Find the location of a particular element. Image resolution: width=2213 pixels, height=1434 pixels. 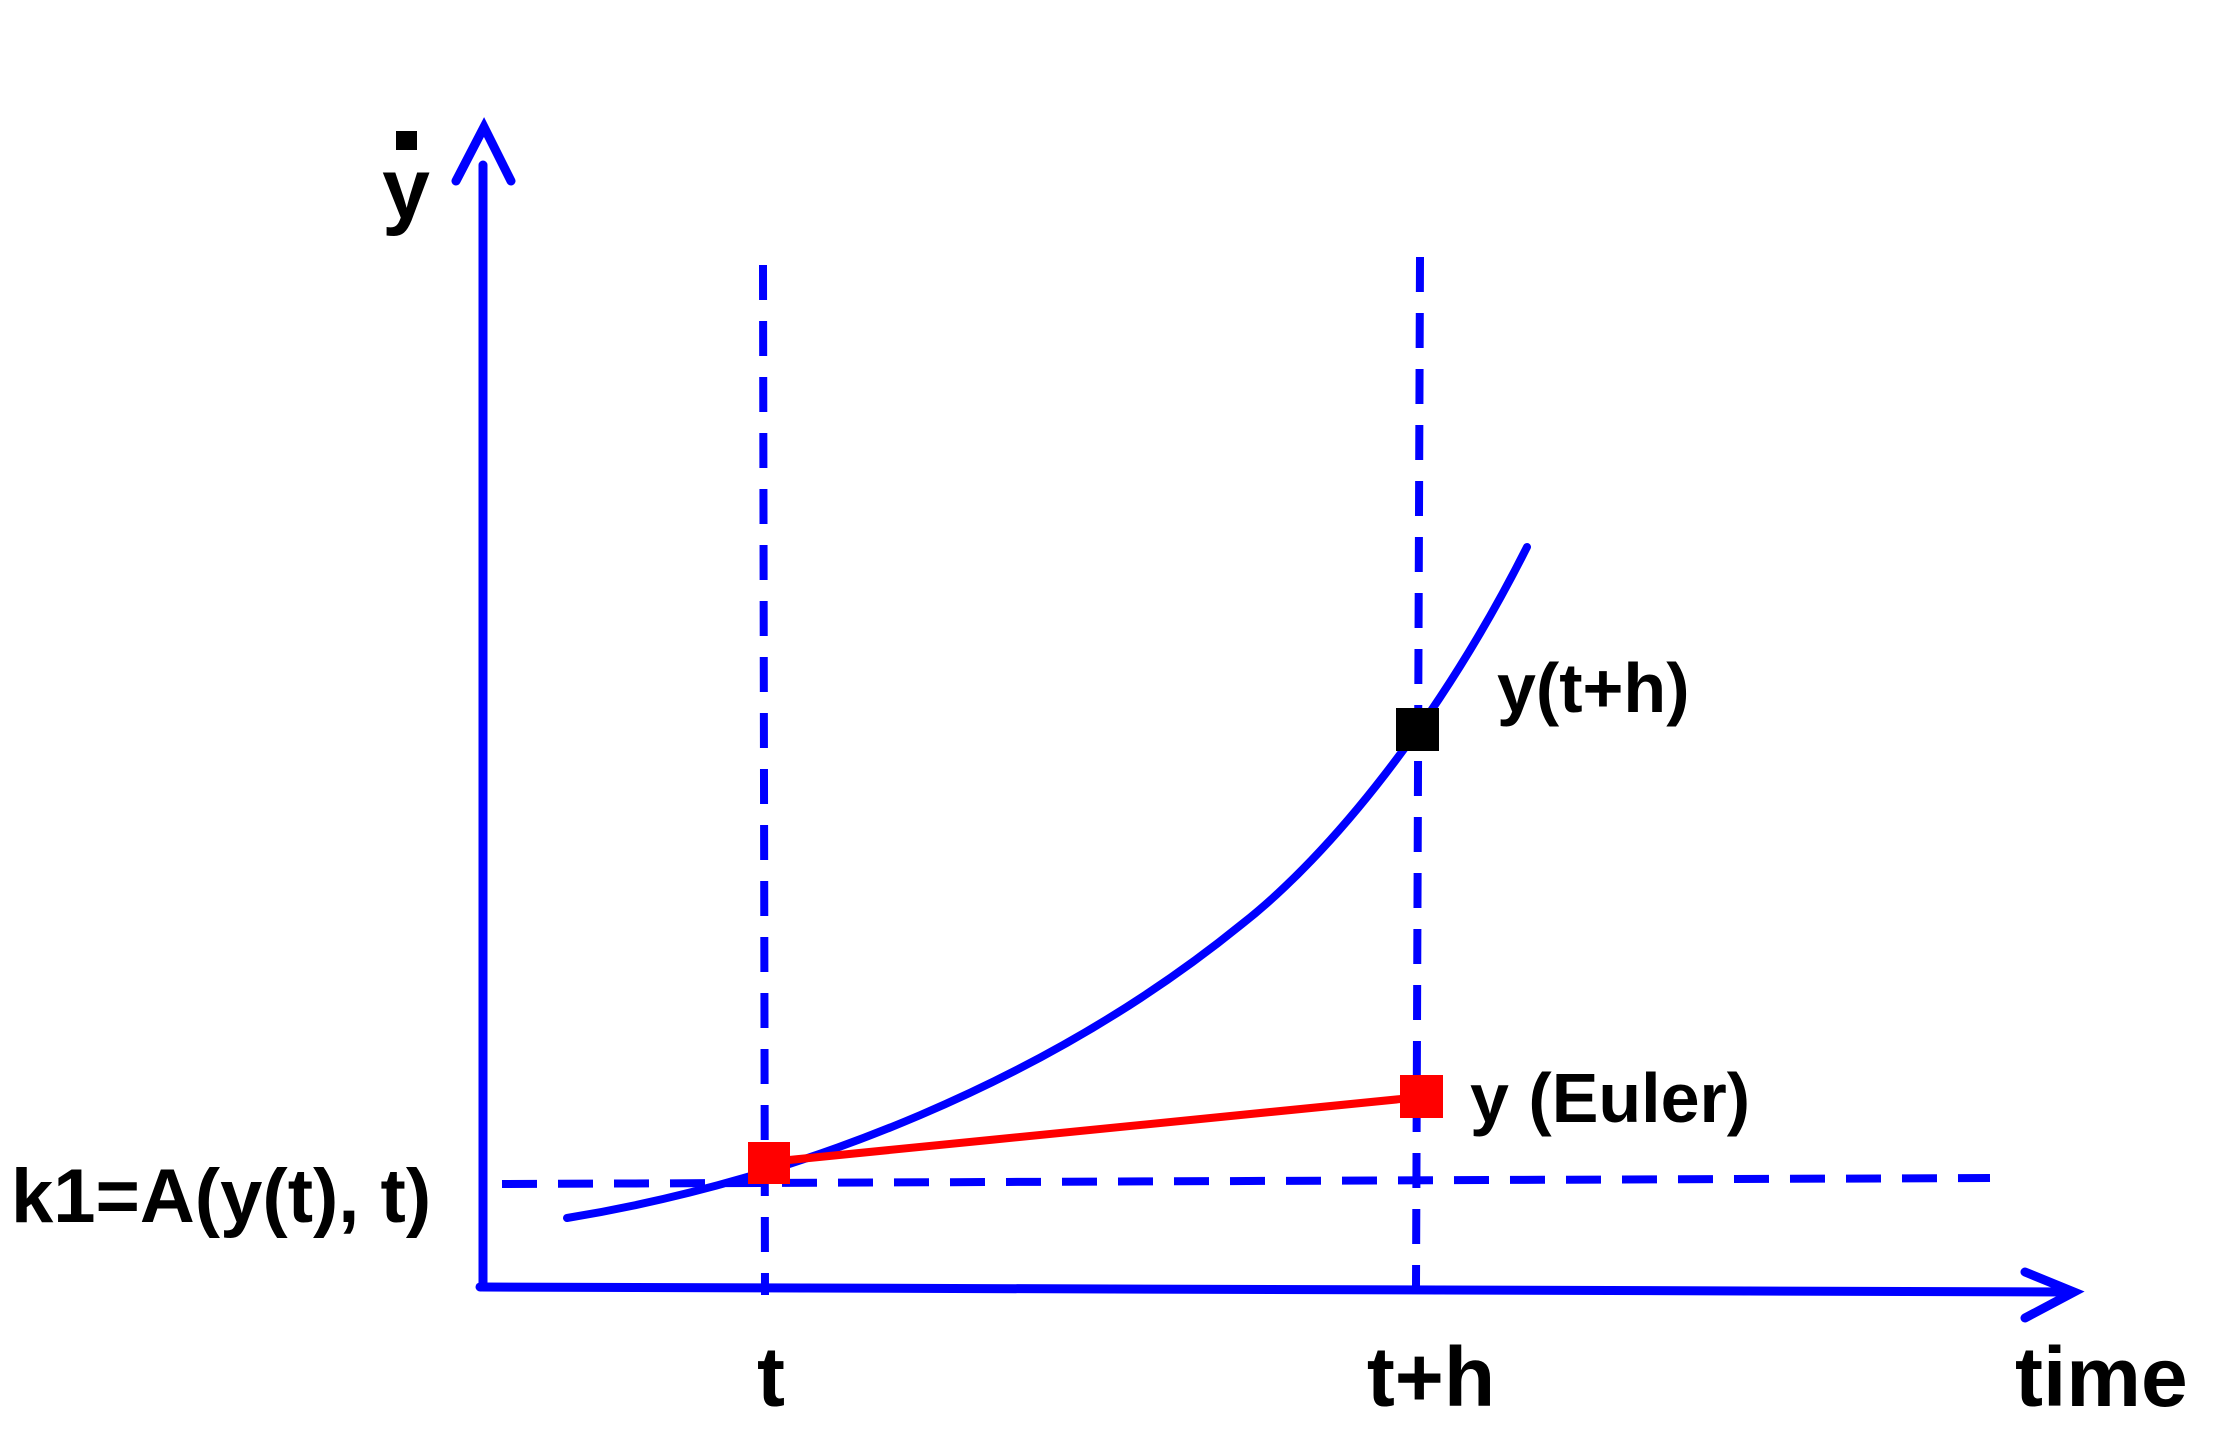

exact-label: y(t+h) is located at coordinates (1593, 688).